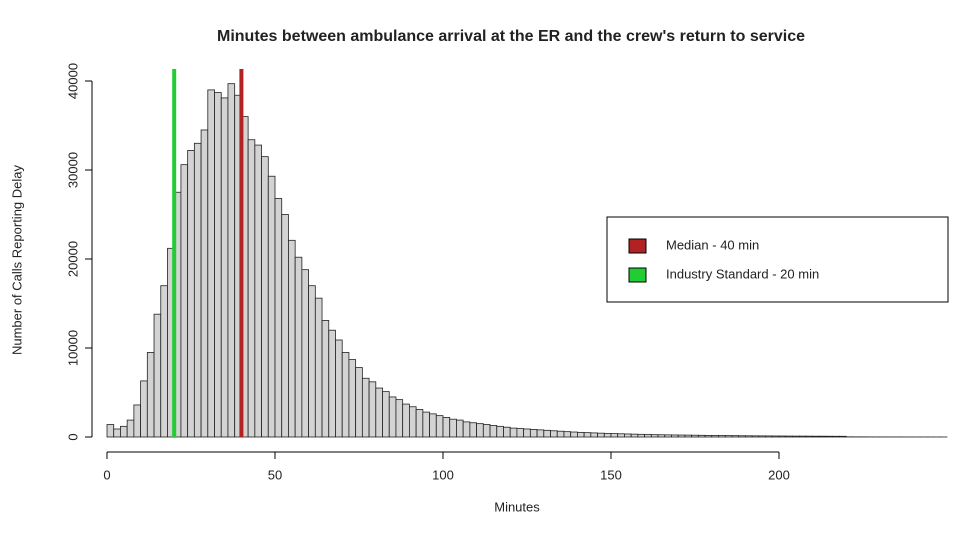 Image resolution: width=980 pixels, height=536 pixels. Describe the element at coordinates (72, 259) in the screenshot. I see `y-tick-label: 20000` at that location.